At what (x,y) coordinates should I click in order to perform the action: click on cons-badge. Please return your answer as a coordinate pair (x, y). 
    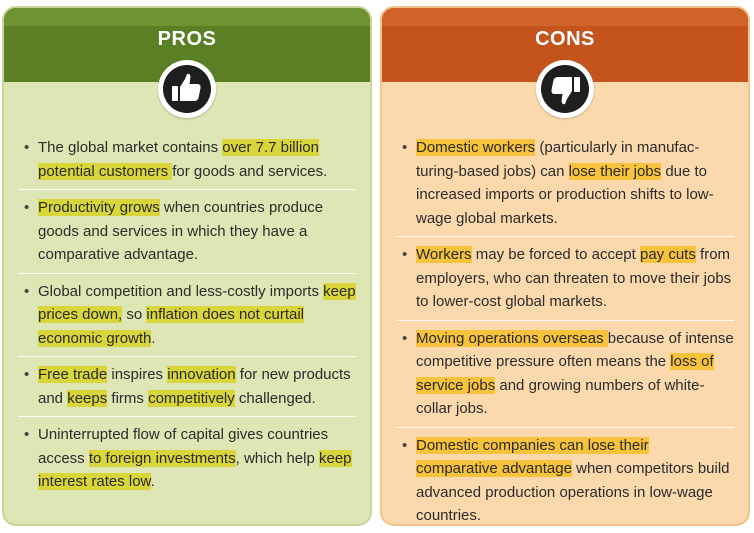
    Looking at the image, I should click on (565, 89).